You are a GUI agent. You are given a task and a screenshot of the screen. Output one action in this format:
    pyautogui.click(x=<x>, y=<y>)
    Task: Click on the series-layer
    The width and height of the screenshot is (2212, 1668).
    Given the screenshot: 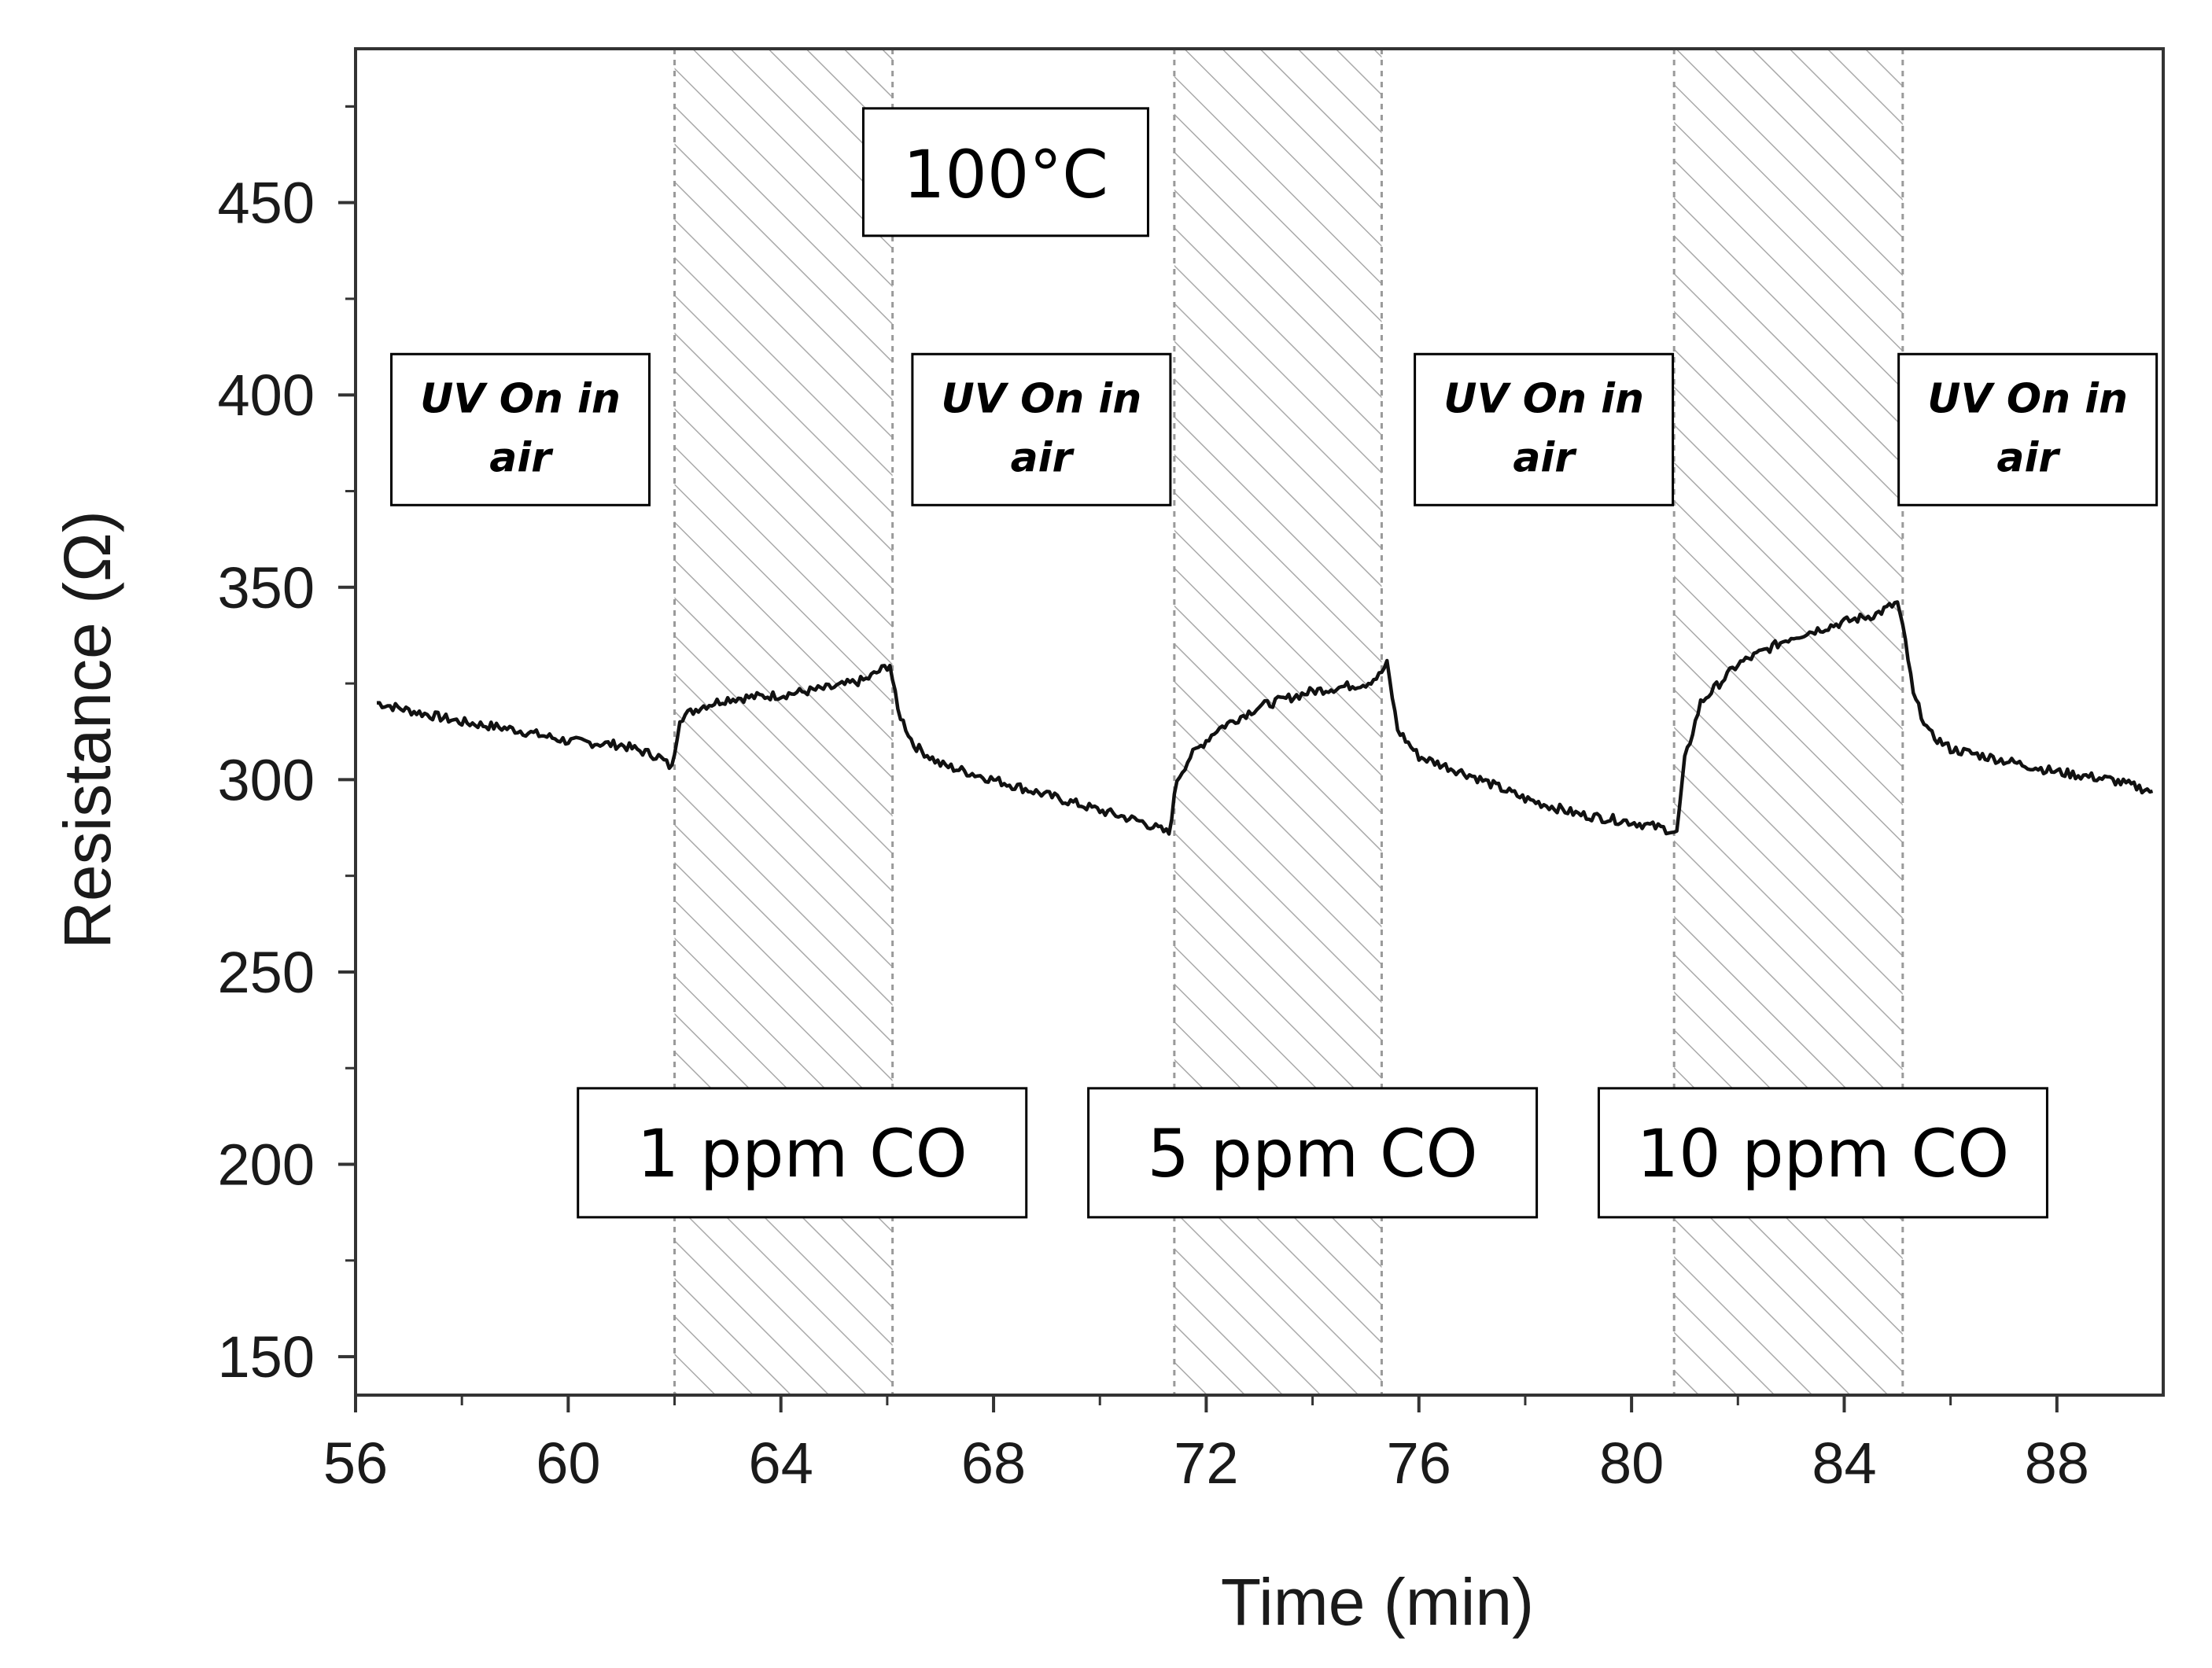 What is the action you would take?
    pyautogui.click(x=1265, y=718)
    